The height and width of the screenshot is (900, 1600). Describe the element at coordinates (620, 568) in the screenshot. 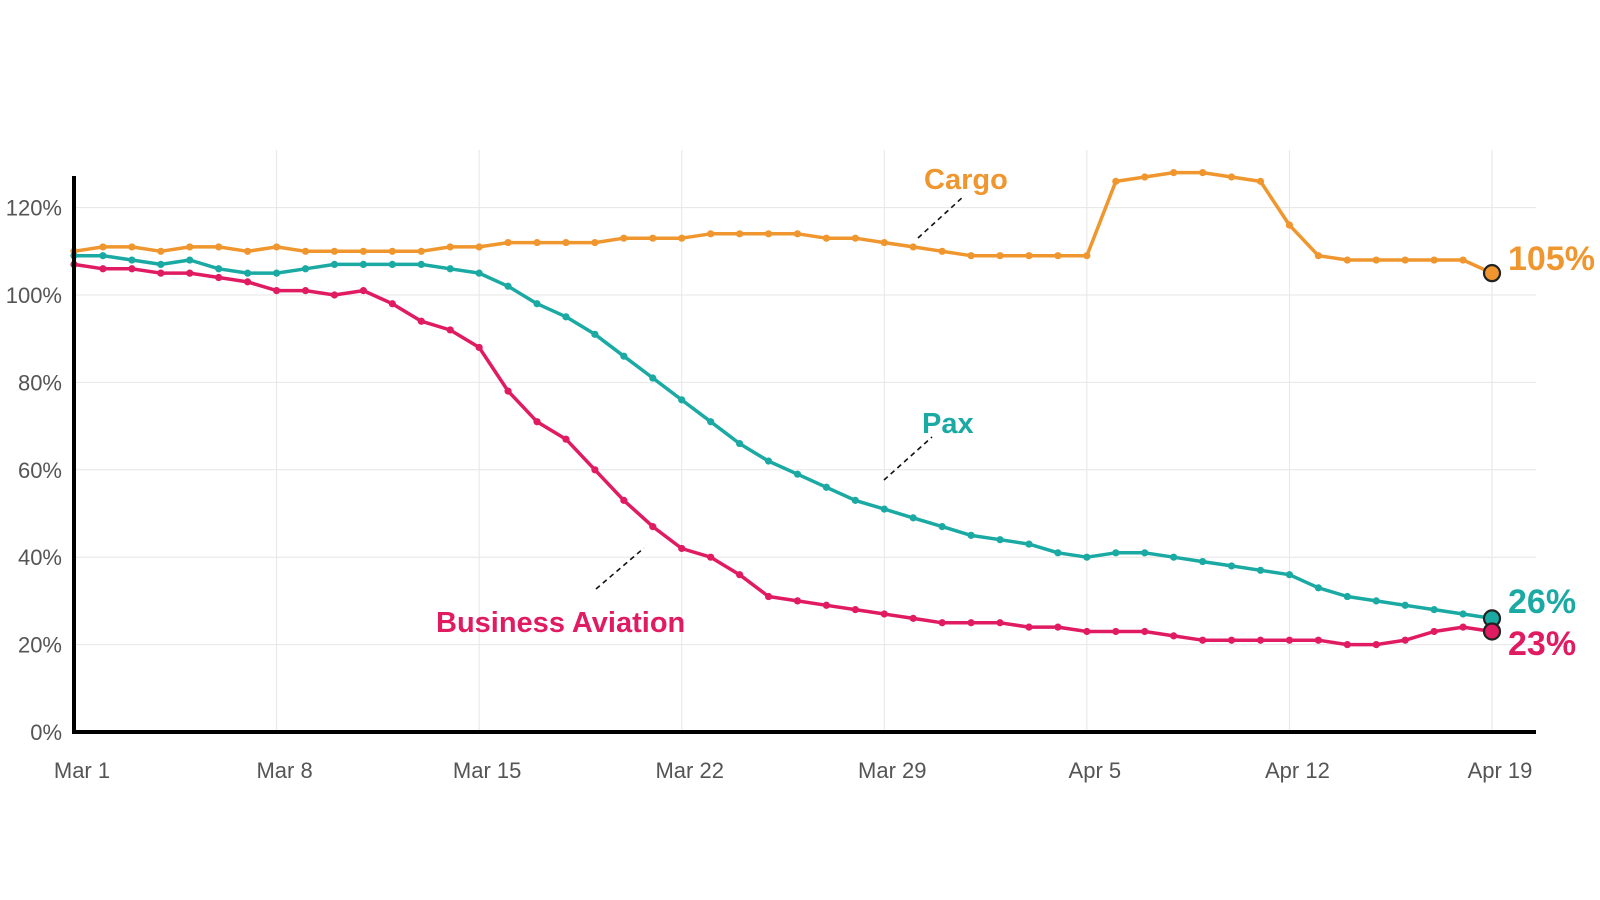

I see `business-aviation-leader-line` at that location.